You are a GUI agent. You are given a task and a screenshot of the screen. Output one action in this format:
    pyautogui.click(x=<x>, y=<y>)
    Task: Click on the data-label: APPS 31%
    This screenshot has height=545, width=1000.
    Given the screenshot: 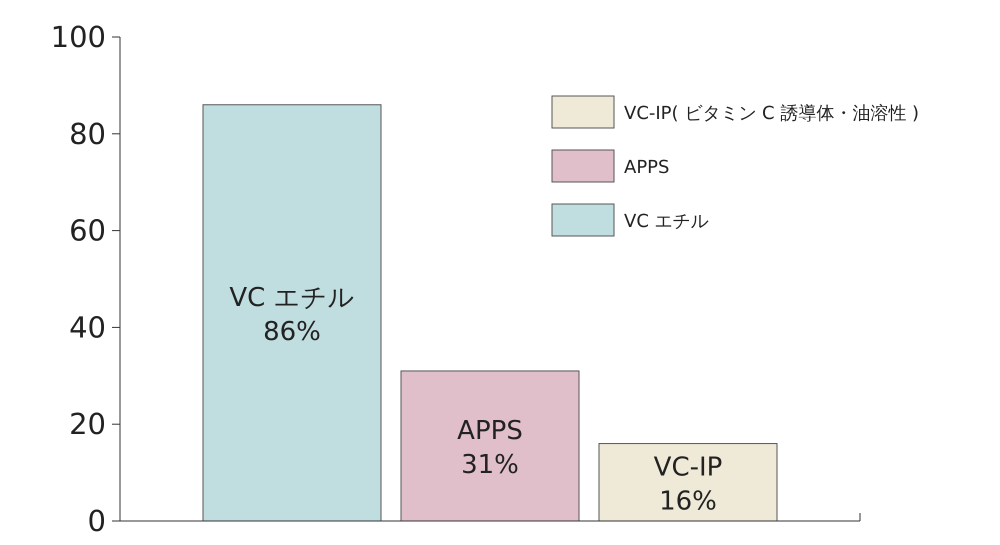 What is the action you would take?
    pyautogui.click(x=490, y=448)
    